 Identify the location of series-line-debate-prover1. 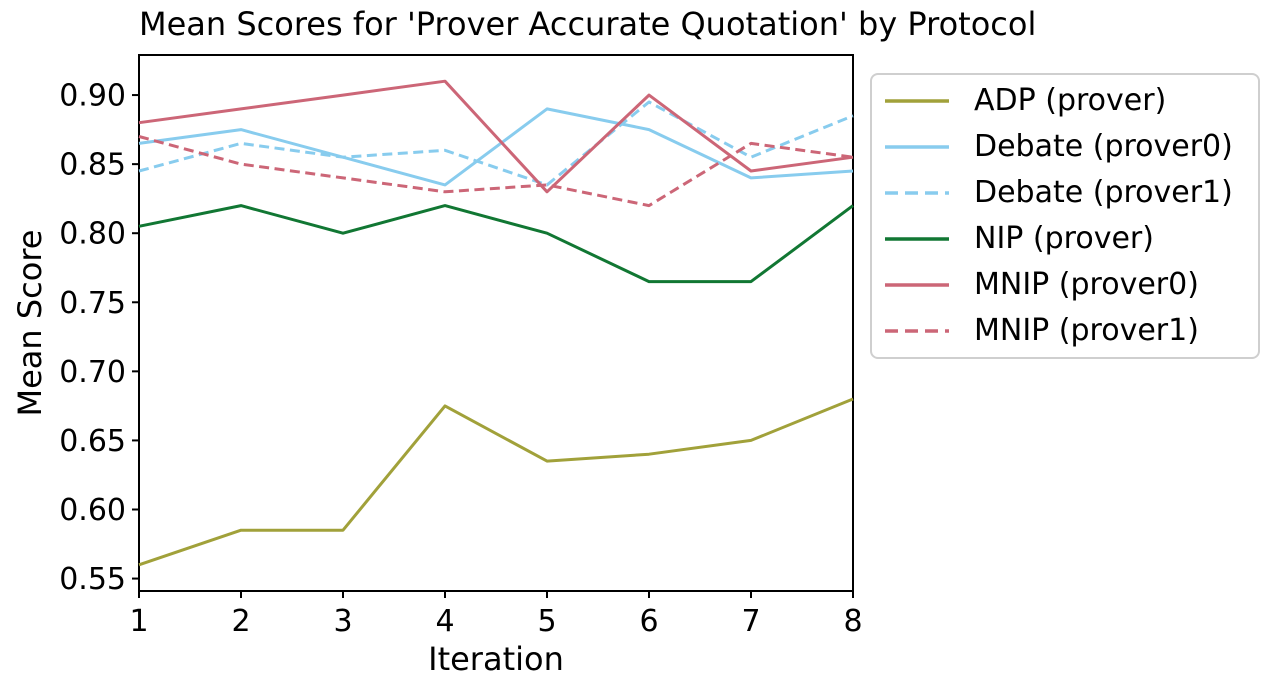
(496, 143).